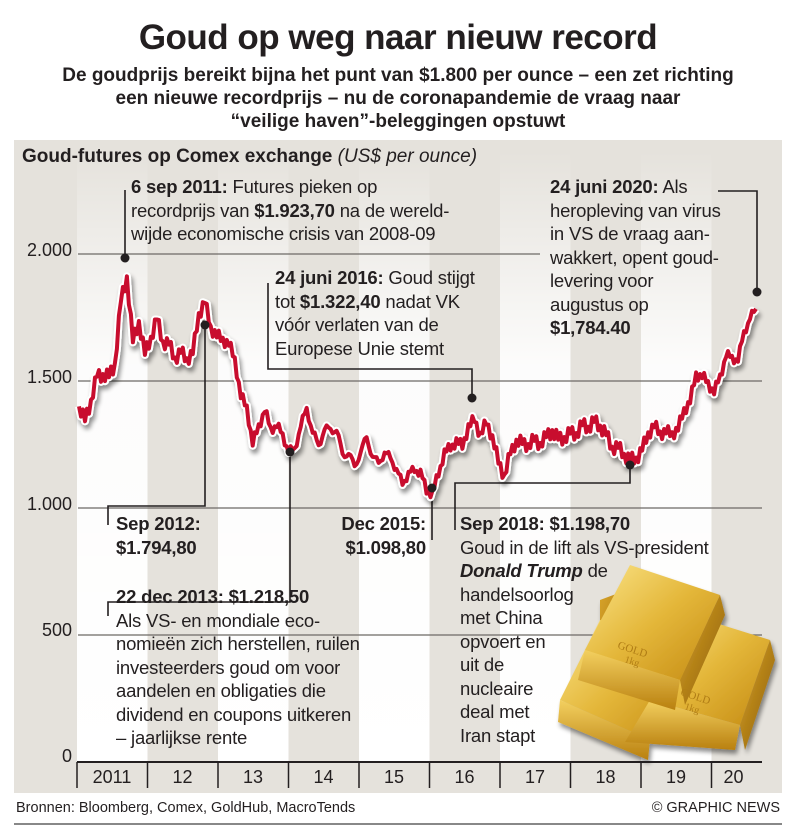  I want to click on annotation-date: Sep 2012:, so click(158, 523).